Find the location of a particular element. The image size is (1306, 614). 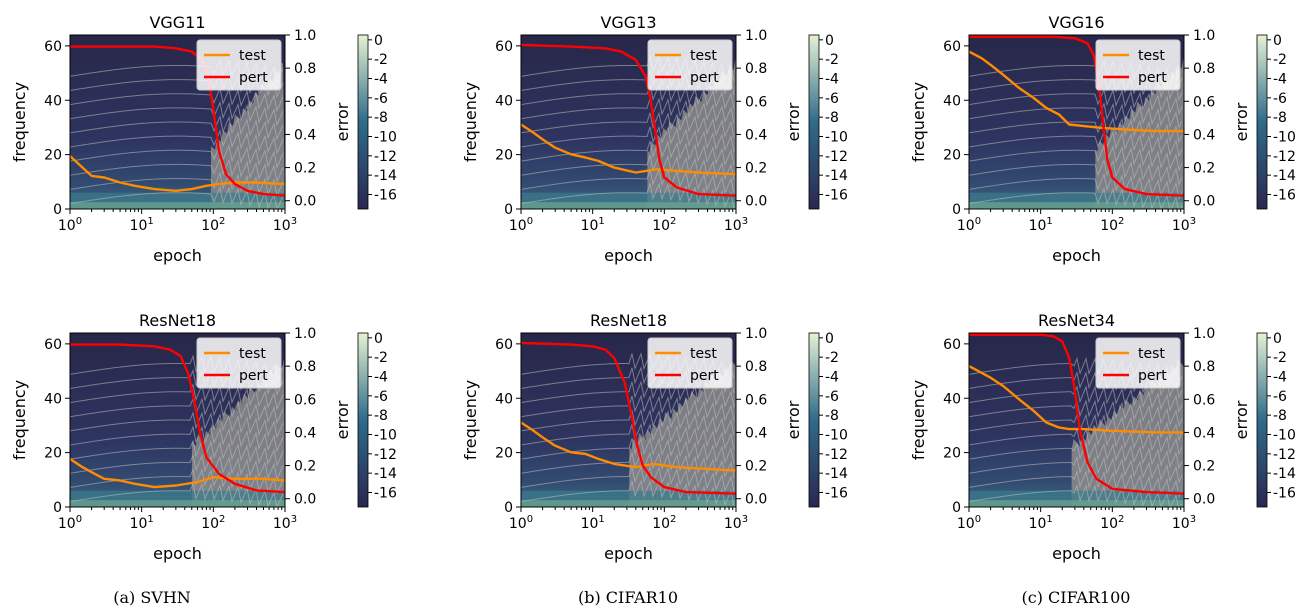

y2-tick-label: 0.8 is located at coordinates (305, 69).